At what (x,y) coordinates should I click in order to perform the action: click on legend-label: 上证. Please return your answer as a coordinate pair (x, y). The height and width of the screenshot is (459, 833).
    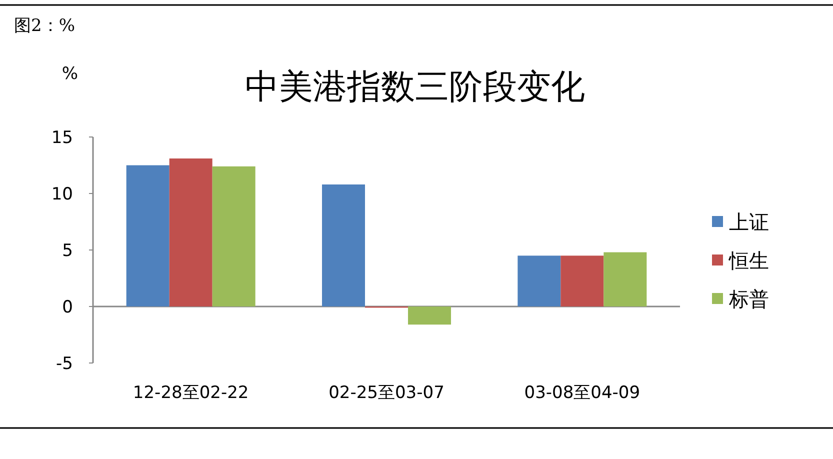
    Looking at the image, I should click on (749, 222).